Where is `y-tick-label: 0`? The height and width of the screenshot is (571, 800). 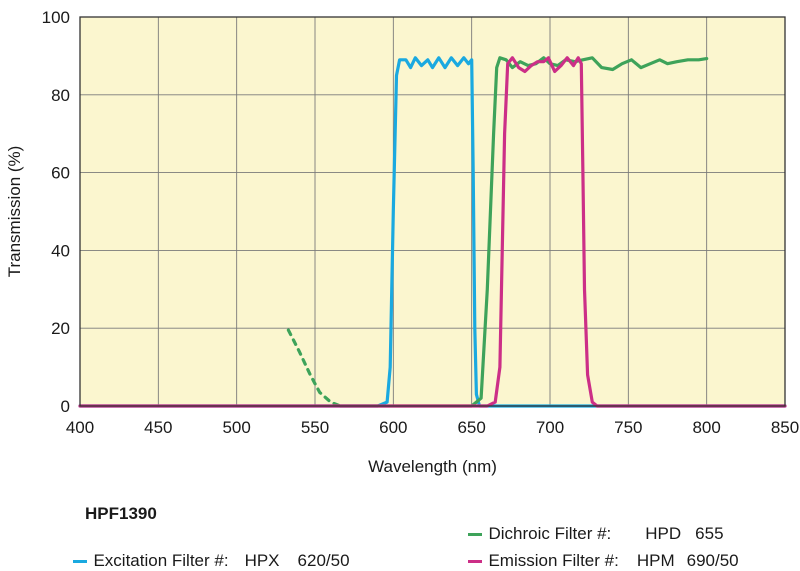
y-tick-label: 0 is located at coordinates (65, 406).